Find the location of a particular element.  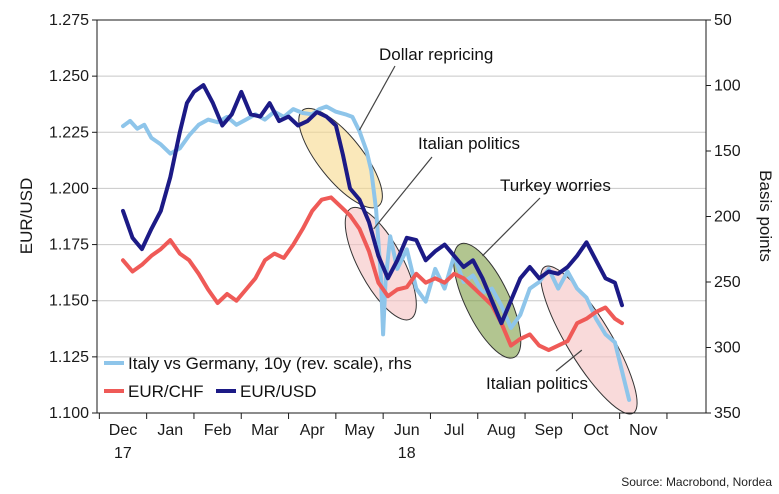

x-month-label: May is located at coordinates (359, 430).